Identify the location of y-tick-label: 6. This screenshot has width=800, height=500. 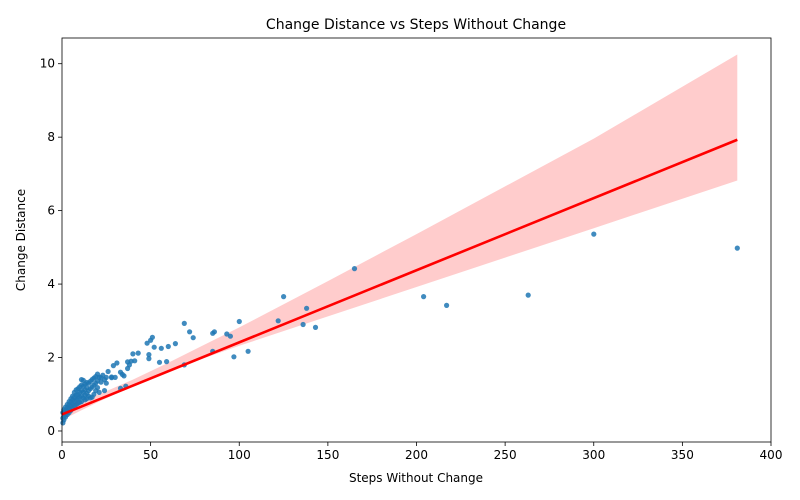
(51, 211).